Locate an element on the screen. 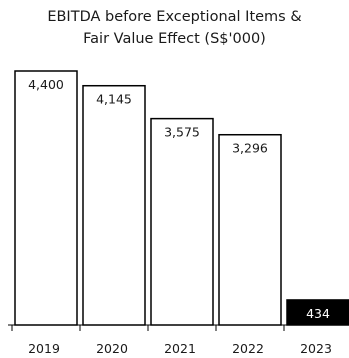 The image size is (349, 358). x-tick-label: 2020 is located at coordinates (112, 348).